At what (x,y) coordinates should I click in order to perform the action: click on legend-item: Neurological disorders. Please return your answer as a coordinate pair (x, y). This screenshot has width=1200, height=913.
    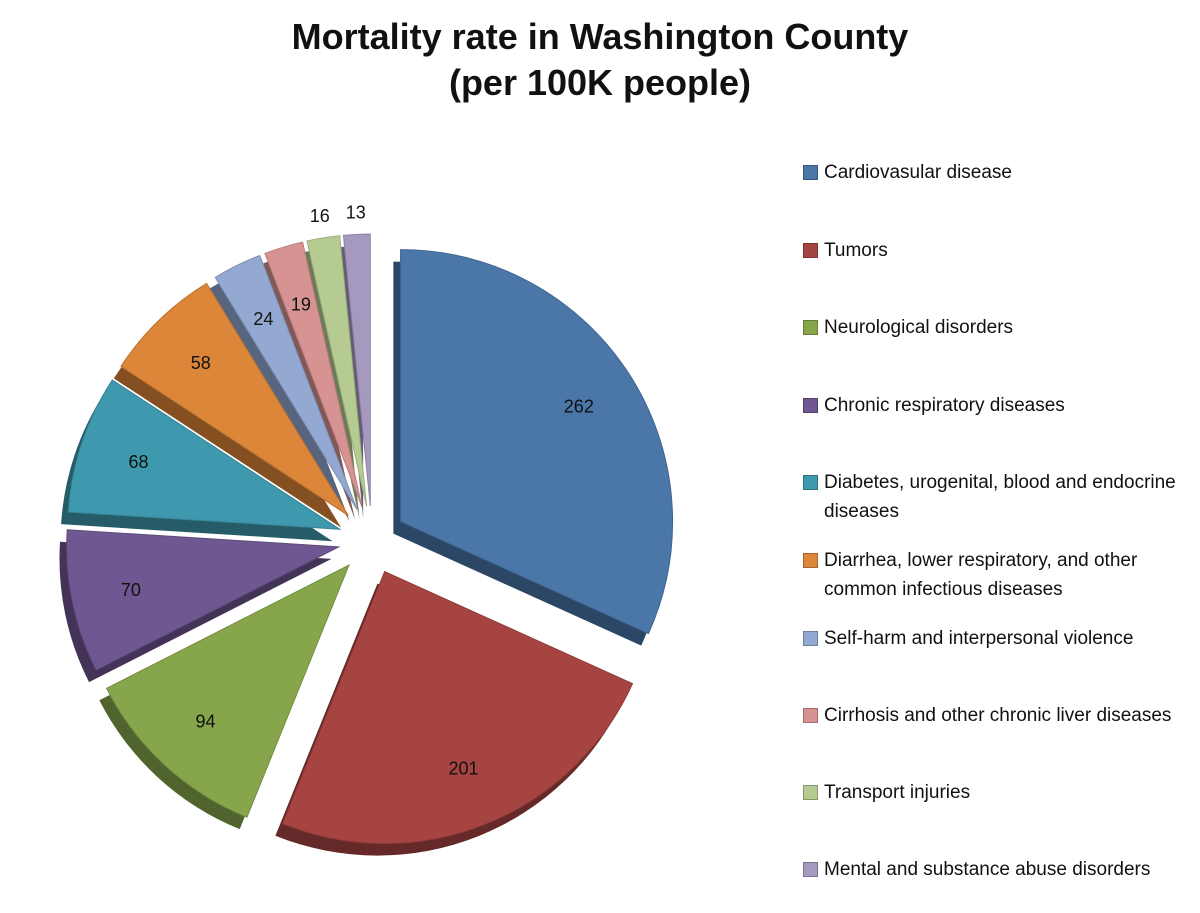
    Looking at the image, I should click on (998, 327).